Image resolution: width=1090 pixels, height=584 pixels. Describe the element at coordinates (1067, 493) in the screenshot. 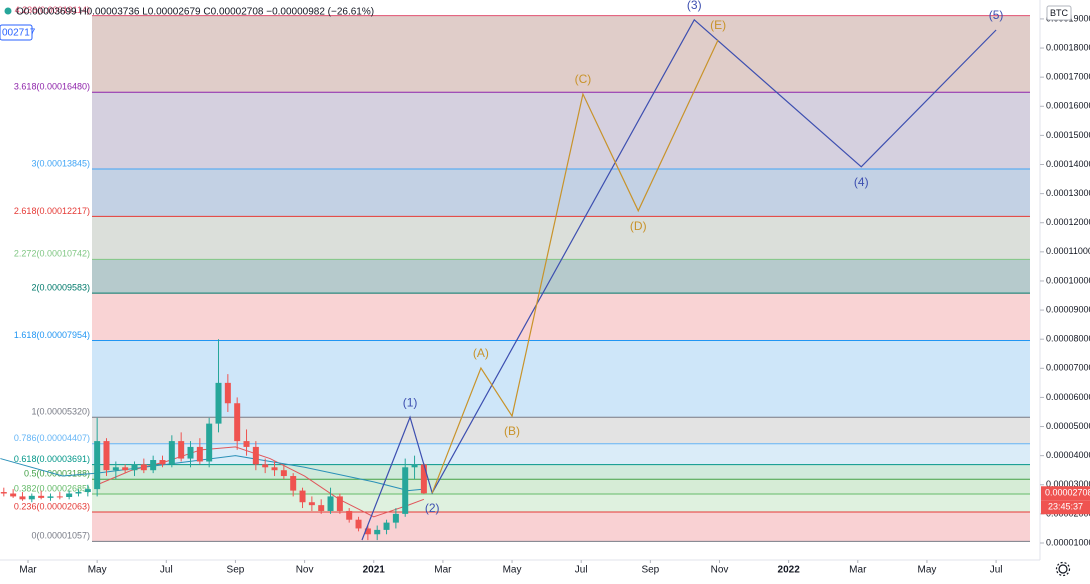

I see `last-price-label: 0.00002708` at that location.